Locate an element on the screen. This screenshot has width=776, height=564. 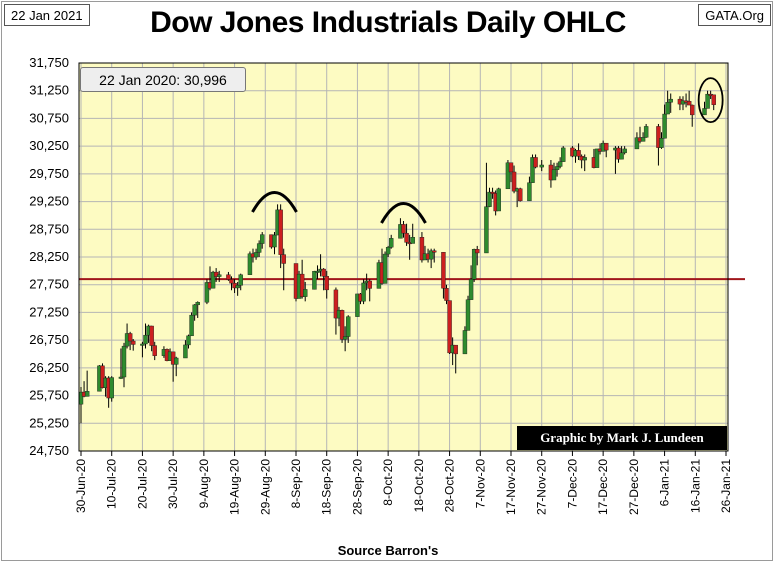
x-axis-label: Source Barron's is located at coordinates (388, 550).